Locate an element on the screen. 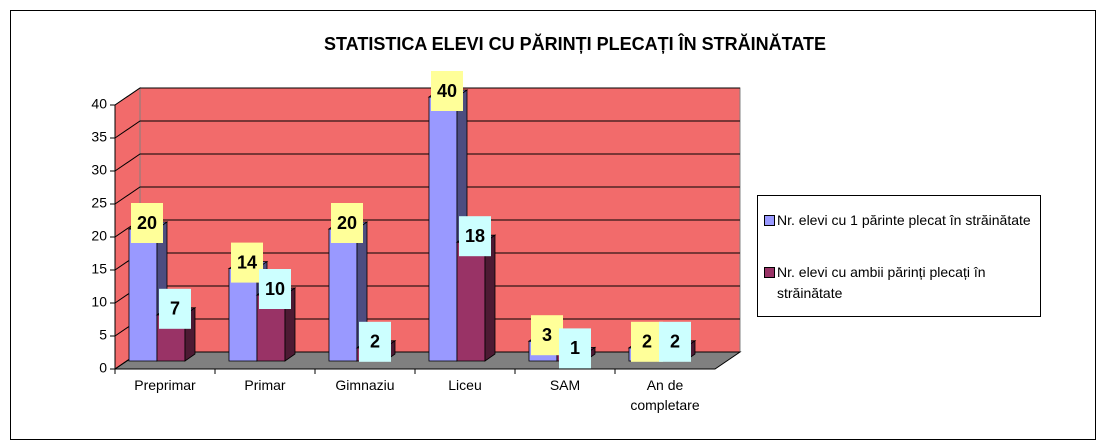  x-tick-label: SAM is located at coordinates (565, 385).